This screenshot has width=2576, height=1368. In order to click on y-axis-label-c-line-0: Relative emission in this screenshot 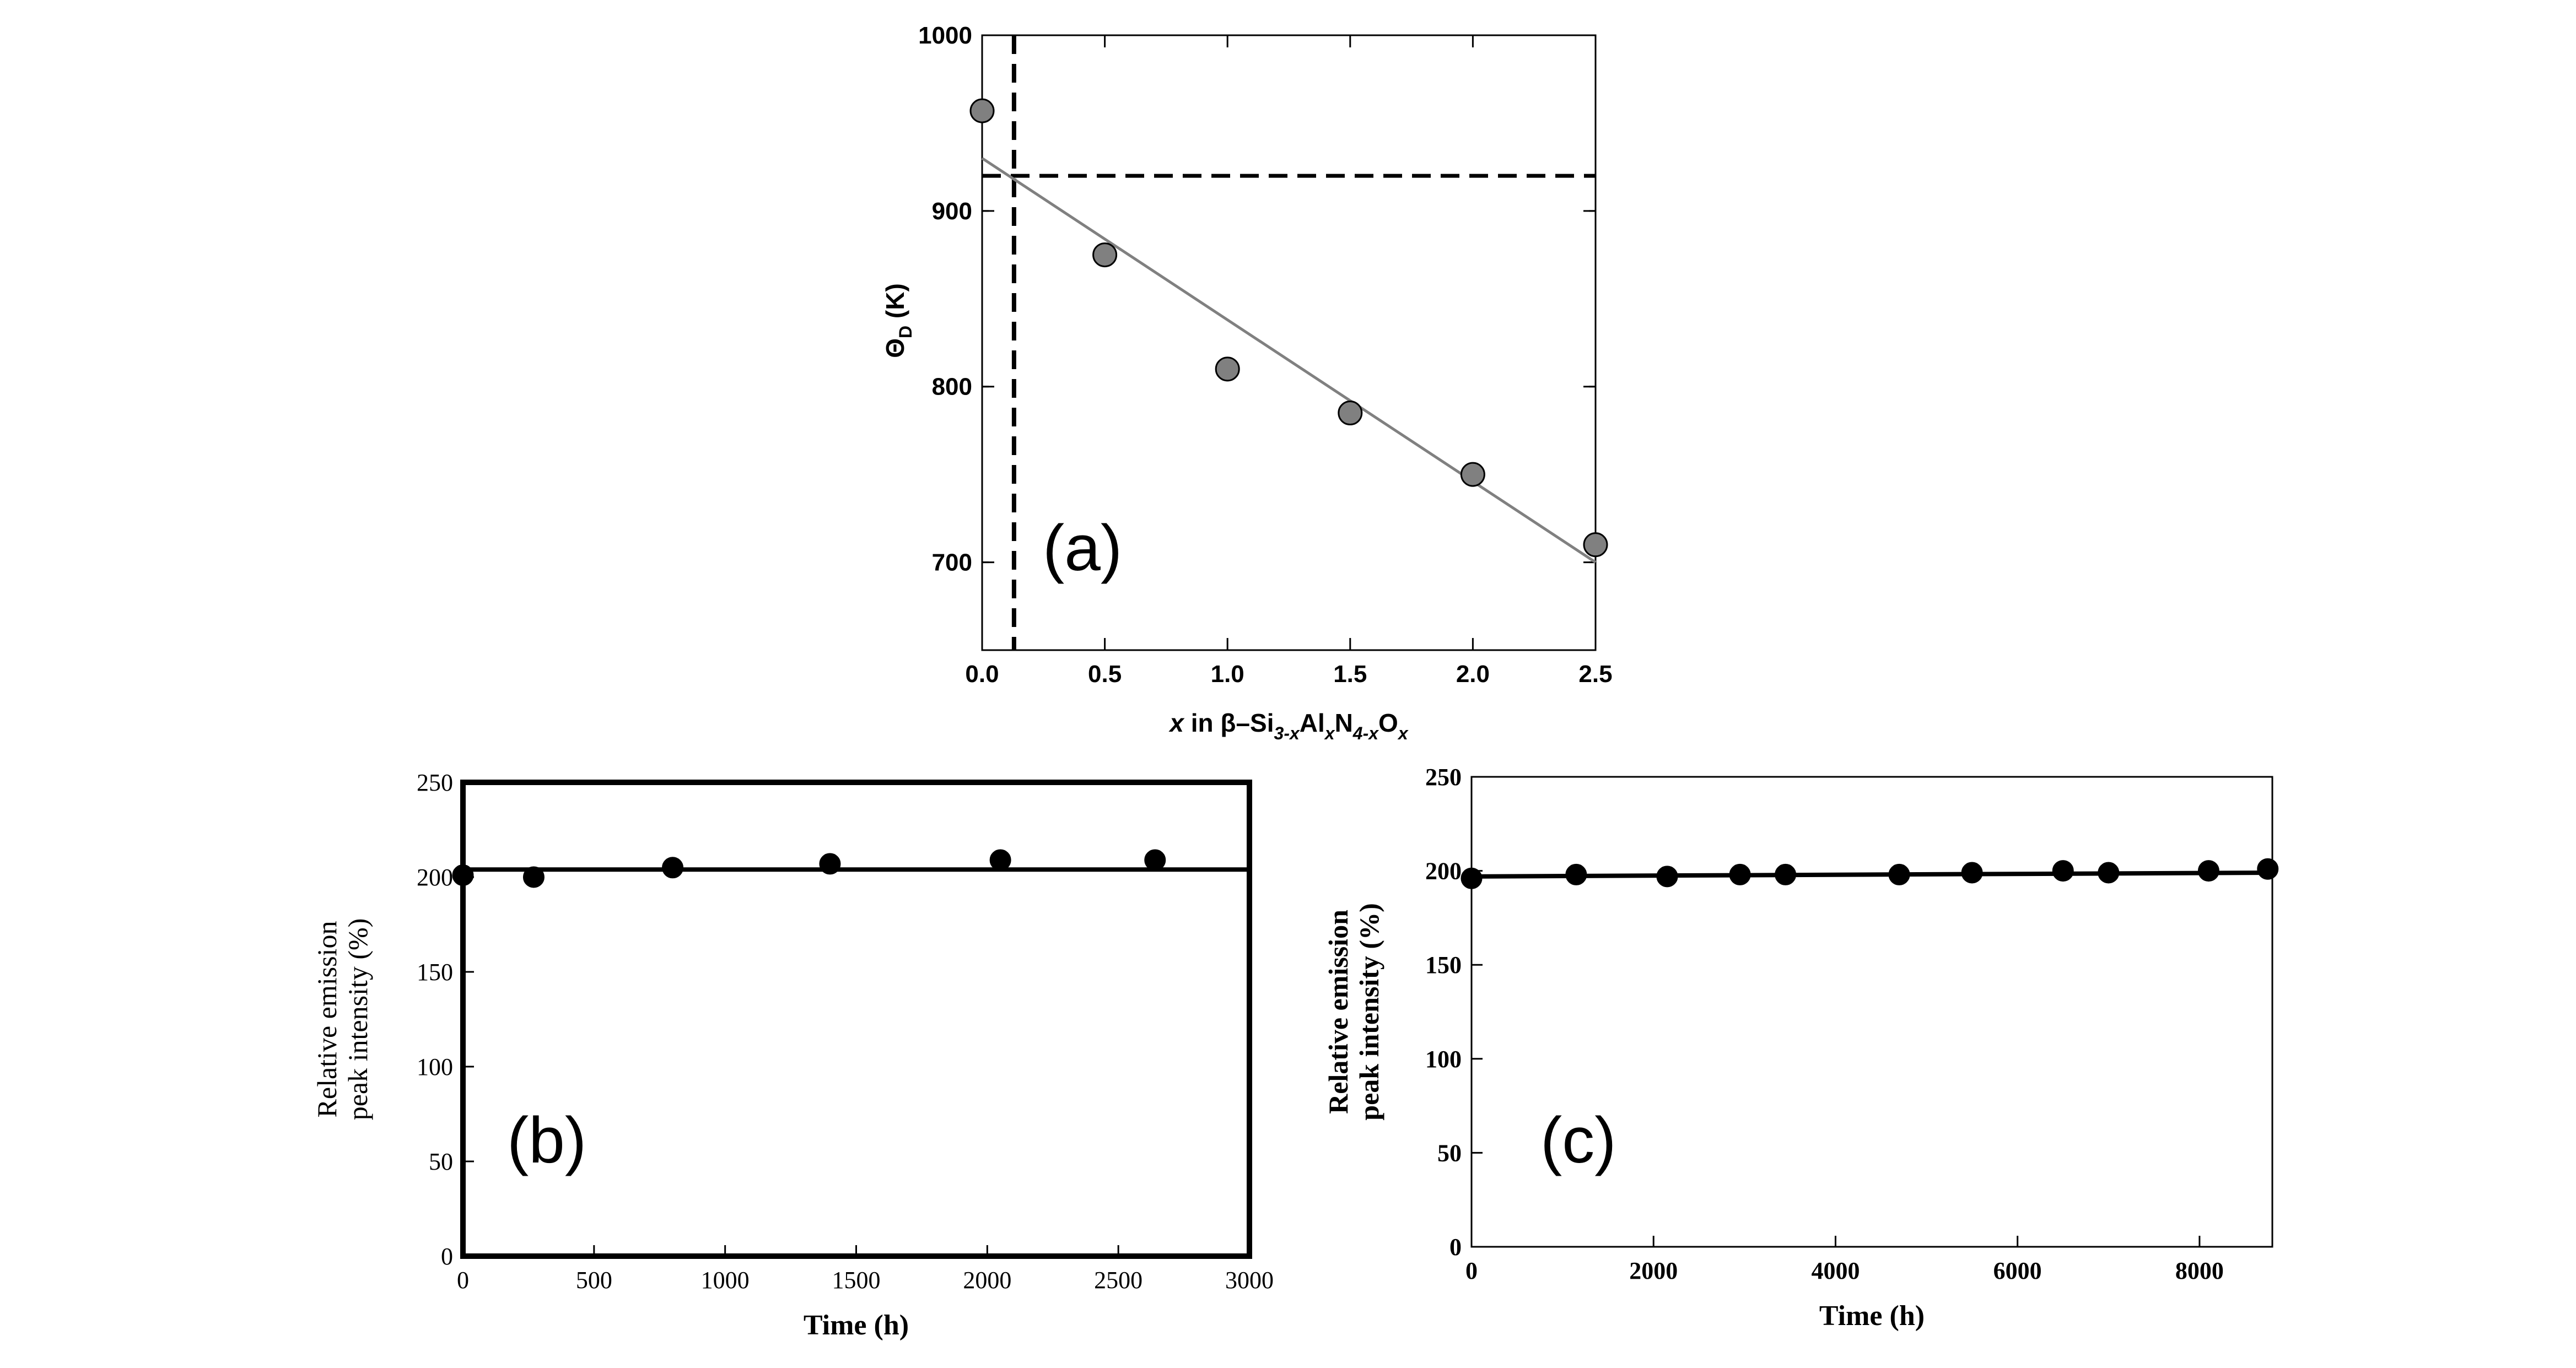, I will do `click(1338, 1012)`.